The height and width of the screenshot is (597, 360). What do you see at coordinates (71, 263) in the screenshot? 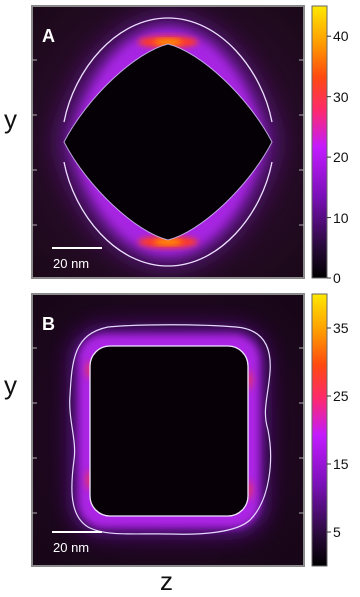
I see `panel-a-scale-label: 20 nm` at bounding box center [71, 263].